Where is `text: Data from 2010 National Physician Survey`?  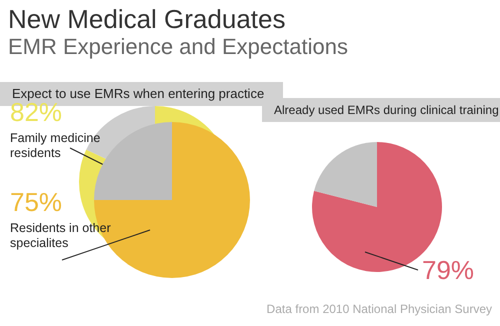 text: Data from 2010 National Physician Survey is located at coordinates (379, 309).